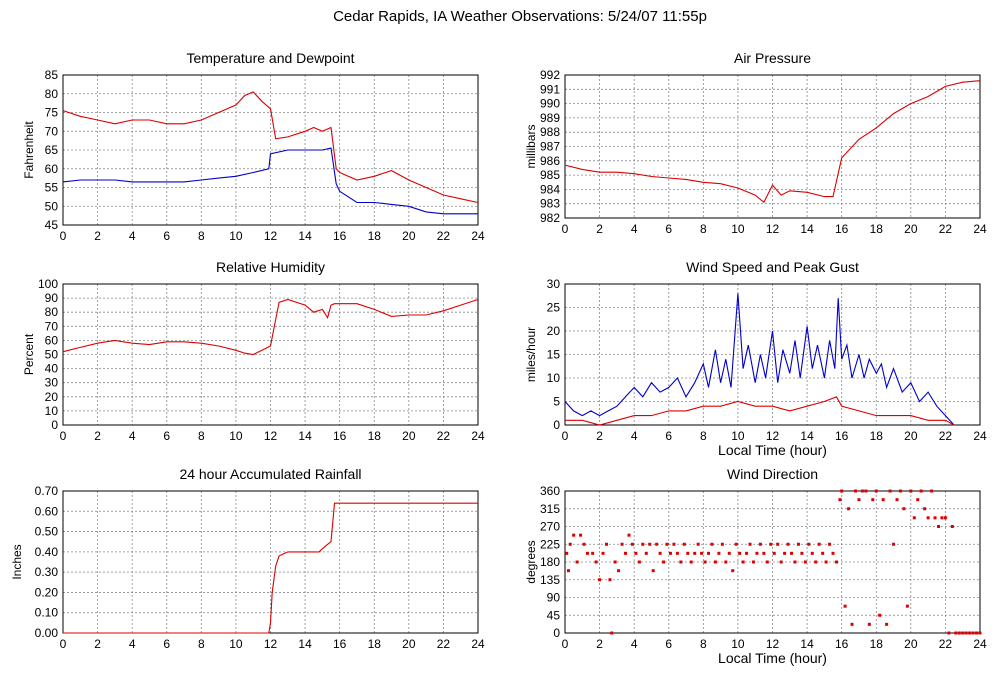 This screenshot has width=1000, height=680. Describe the element at coordinates (842, 436) in the screenshot. I see `x-tick-label: 16` at that location.